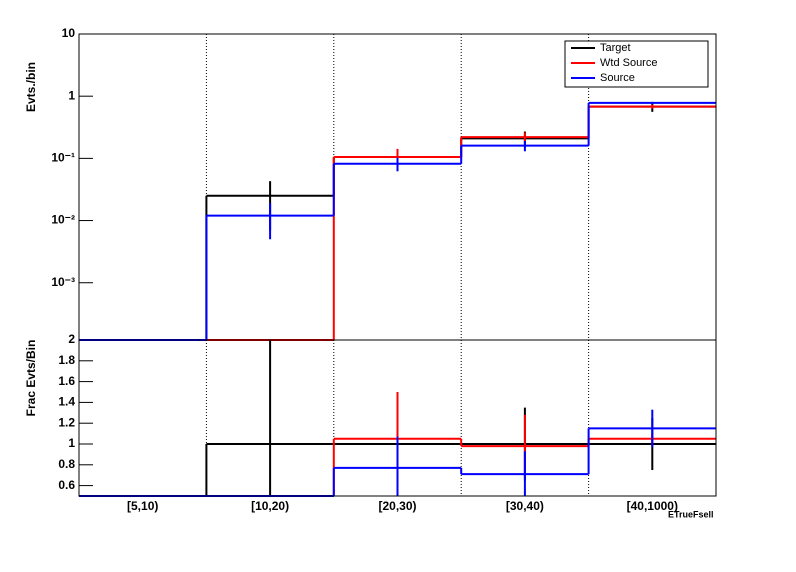  Describe the element at coordinates (525, 506) in the screenshot. I see `x-tick-label: [30,40)` at that location.